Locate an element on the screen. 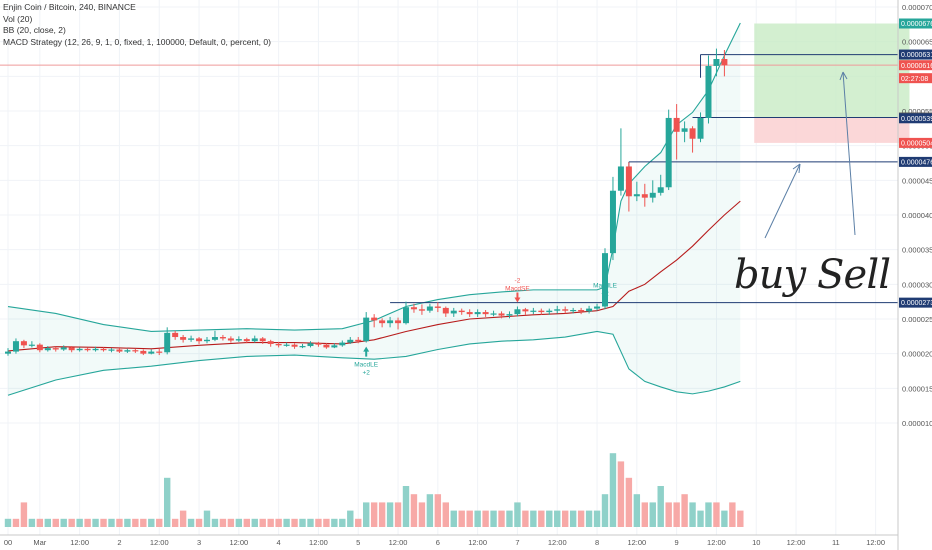 This screenshot has width=932, height=550. price-tick-label: 0.00005500 is located at coordinates (917, 111).